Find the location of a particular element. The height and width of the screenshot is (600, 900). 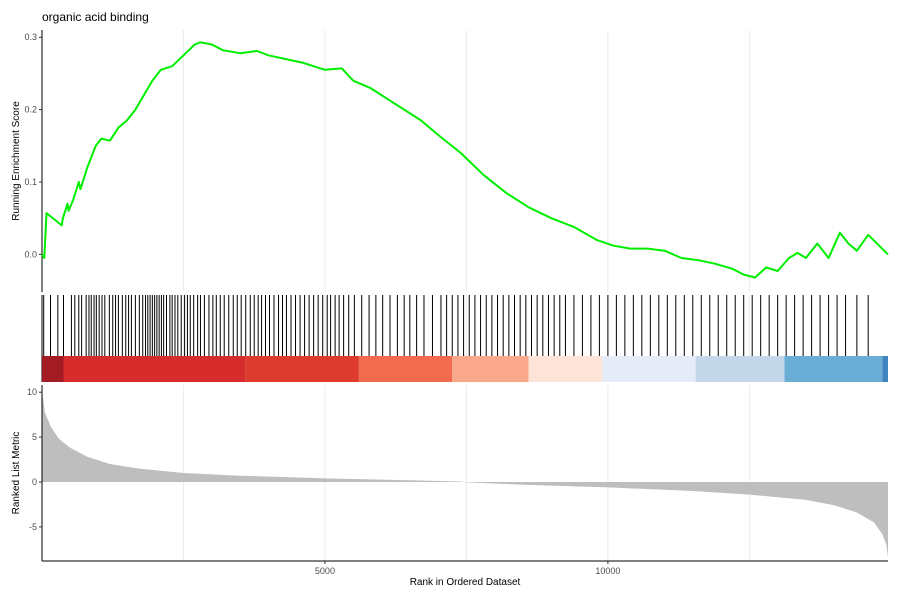

x-axis-title: Rank in Ordered Dataset is located at coordinates (465, 582).